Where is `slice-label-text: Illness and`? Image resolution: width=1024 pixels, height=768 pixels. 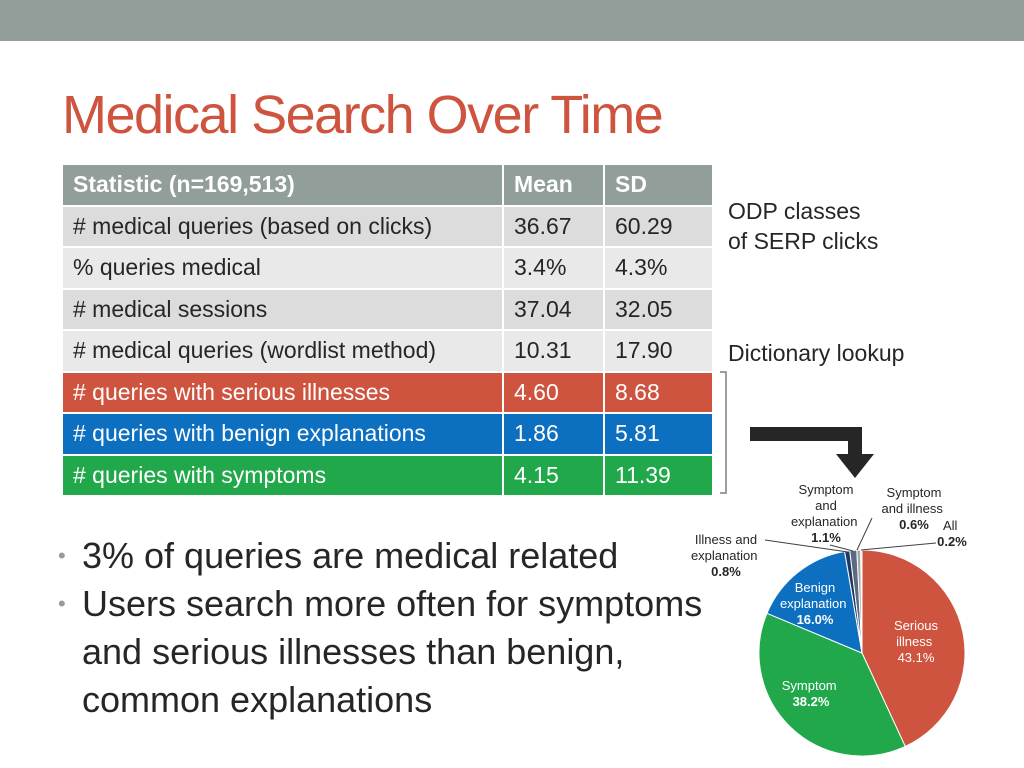 slice-label-text: Illness and is located at coordinates (726, 539).